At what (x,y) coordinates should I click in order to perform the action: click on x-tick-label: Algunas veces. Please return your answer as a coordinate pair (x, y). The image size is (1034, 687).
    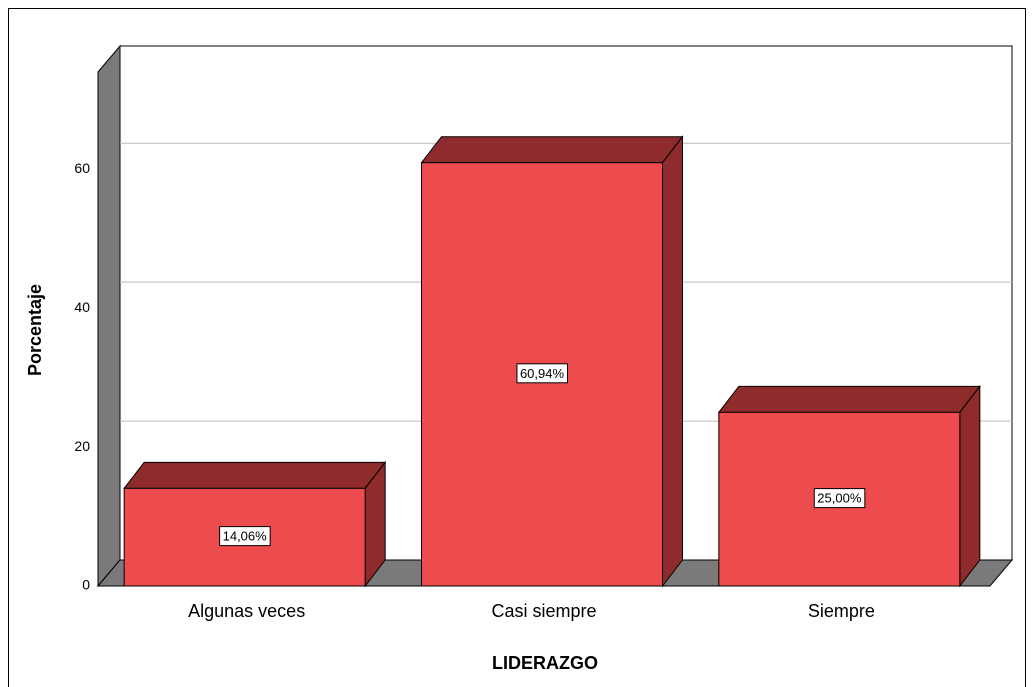
    Looking at the image, I should click on (246, 611).